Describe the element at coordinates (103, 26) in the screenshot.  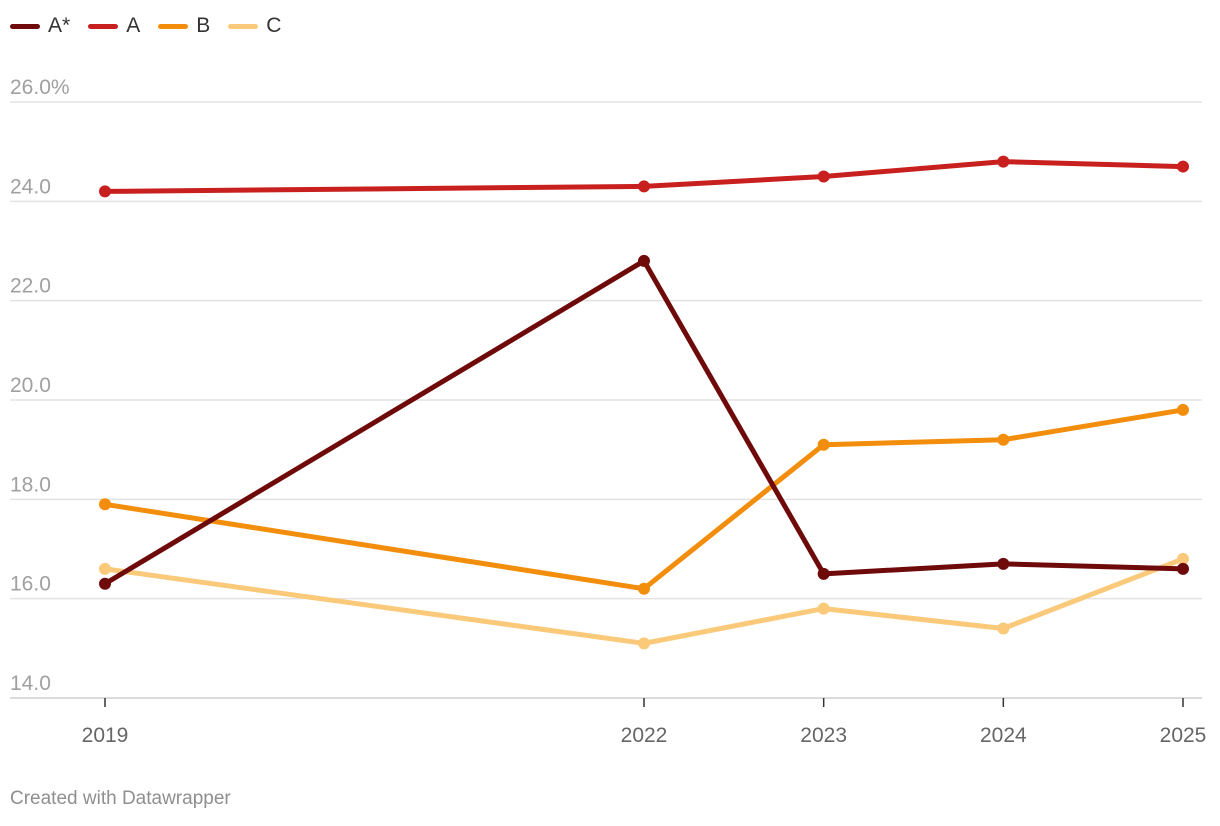
I see `legend-swatch-a` at that location.